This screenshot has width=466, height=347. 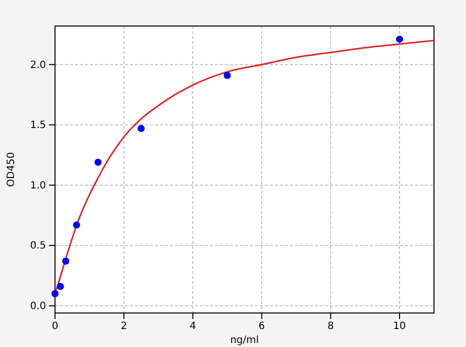 What do you see at coordinates (11, 169) in the screenshot?
I see `y-axis-title: OD450` at bounding box center [11, 169].